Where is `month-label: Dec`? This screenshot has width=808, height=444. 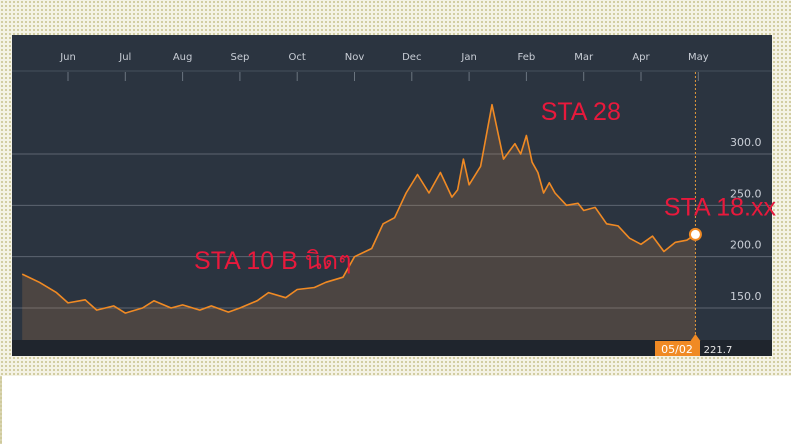 month-label: Dec is located at coordinates (411, 57).